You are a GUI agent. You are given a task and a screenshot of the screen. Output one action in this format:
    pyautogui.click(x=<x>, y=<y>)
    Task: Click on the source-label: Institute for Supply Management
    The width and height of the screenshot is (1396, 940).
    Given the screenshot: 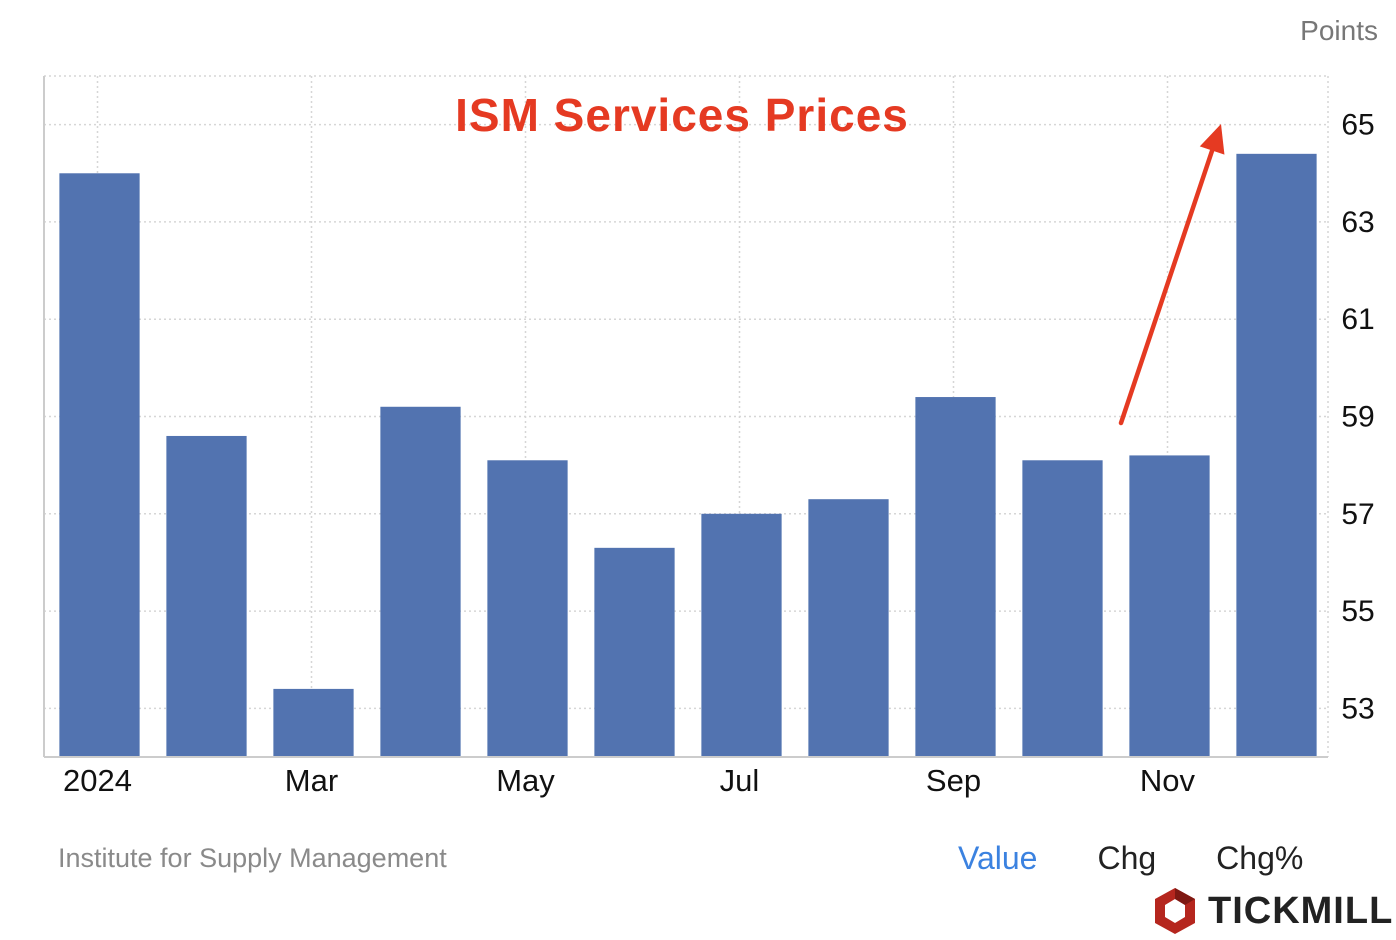 What is the action you would take?
    pyautogui.click(x=252, y=858)
    